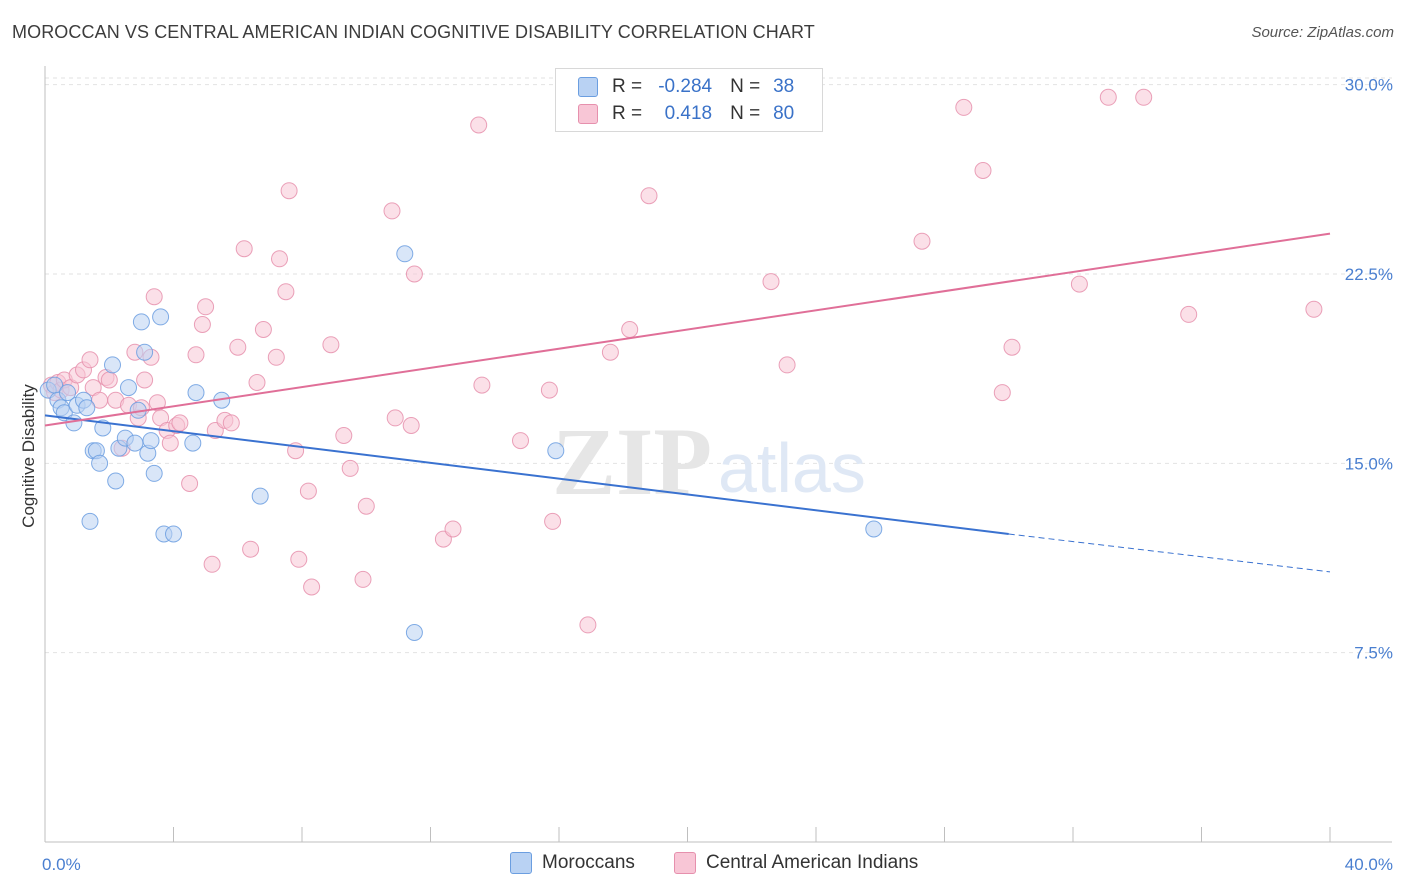  I want to click on legend-swatch-moroccans, so click(588, 87).